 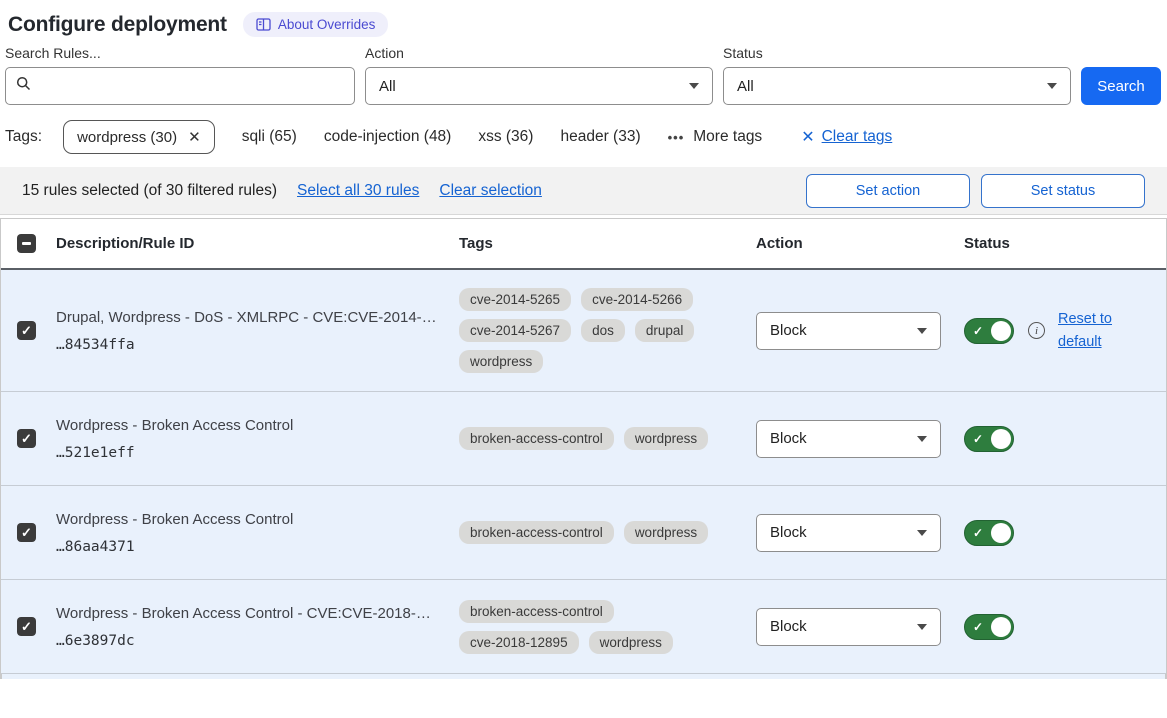 What do you see at coordinates (1036, 330) in the screenshot?
I see `info-icon: i` at bounding box center [1036, 330].